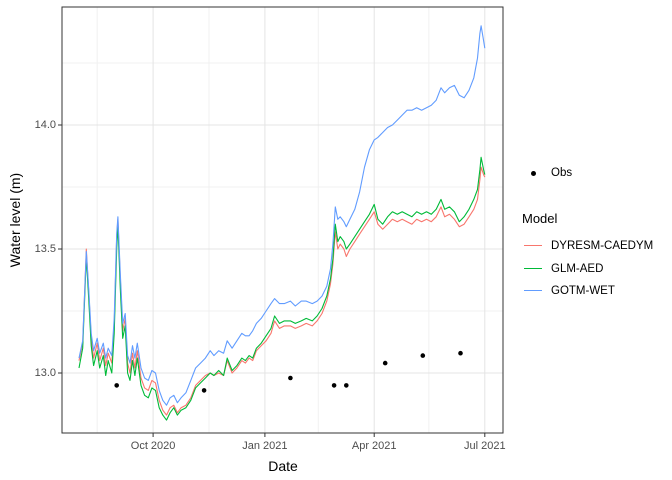  Describe the element at coordinates (15, 220) in the screenshot. I see `y-axis-title: Water level (m)` at that location.